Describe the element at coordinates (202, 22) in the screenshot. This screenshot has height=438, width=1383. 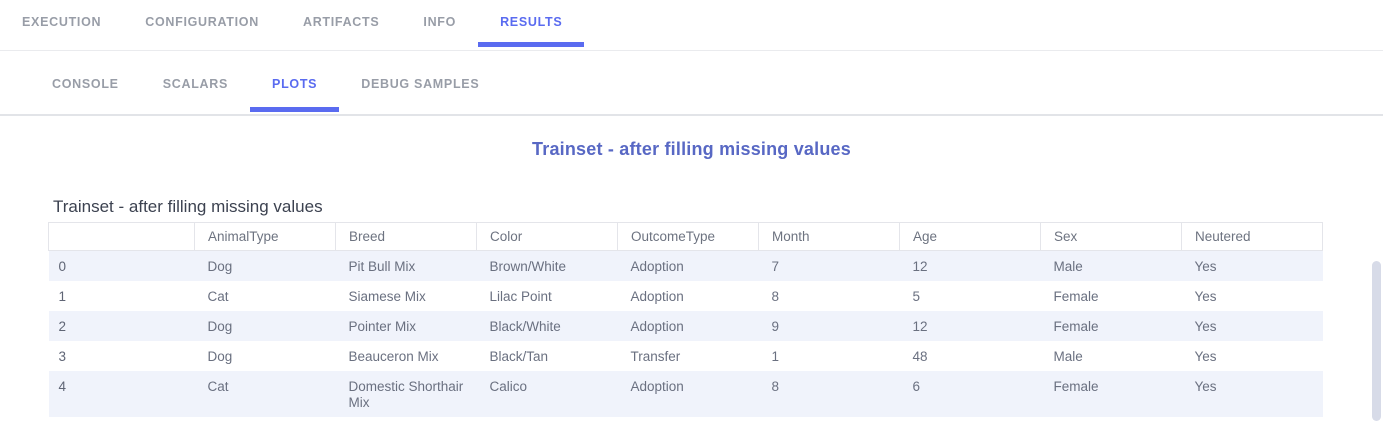
I see `tab-configuration: CONFIGURATION` at that location.